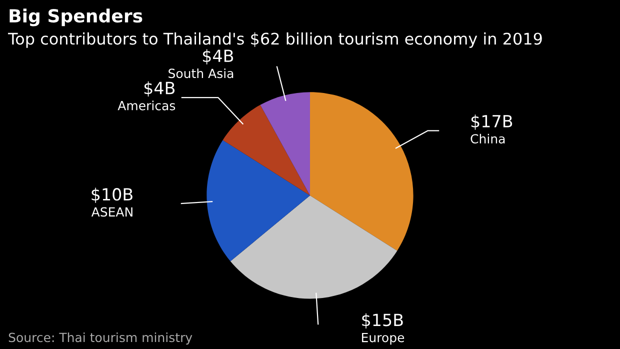 The height and width of the screenshot is (349, 620). What do you see at coordinates (147, 105) in the screenshot?
I see `slice-label: Americas` at bounding box center [147, 105].